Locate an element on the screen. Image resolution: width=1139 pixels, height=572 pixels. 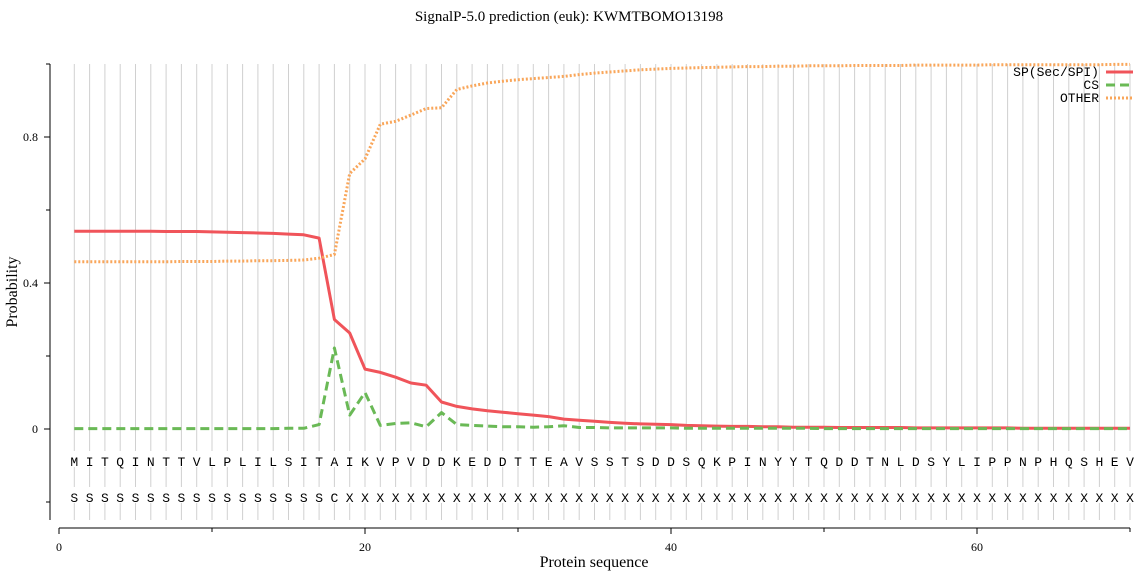
x-tick-label: 20 is located at coordinates (365, 547).